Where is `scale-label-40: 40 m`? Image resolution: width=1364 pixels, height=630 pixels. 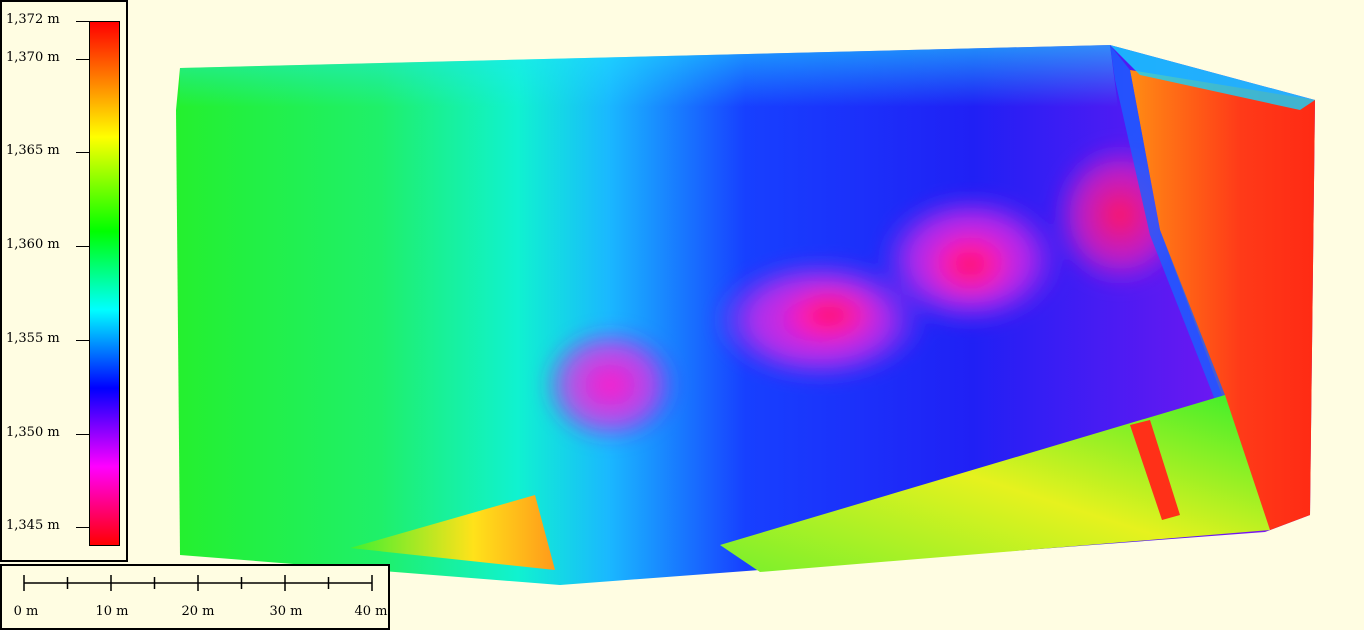
scale-label-40: 40 m is located at coordinates (371, 611).